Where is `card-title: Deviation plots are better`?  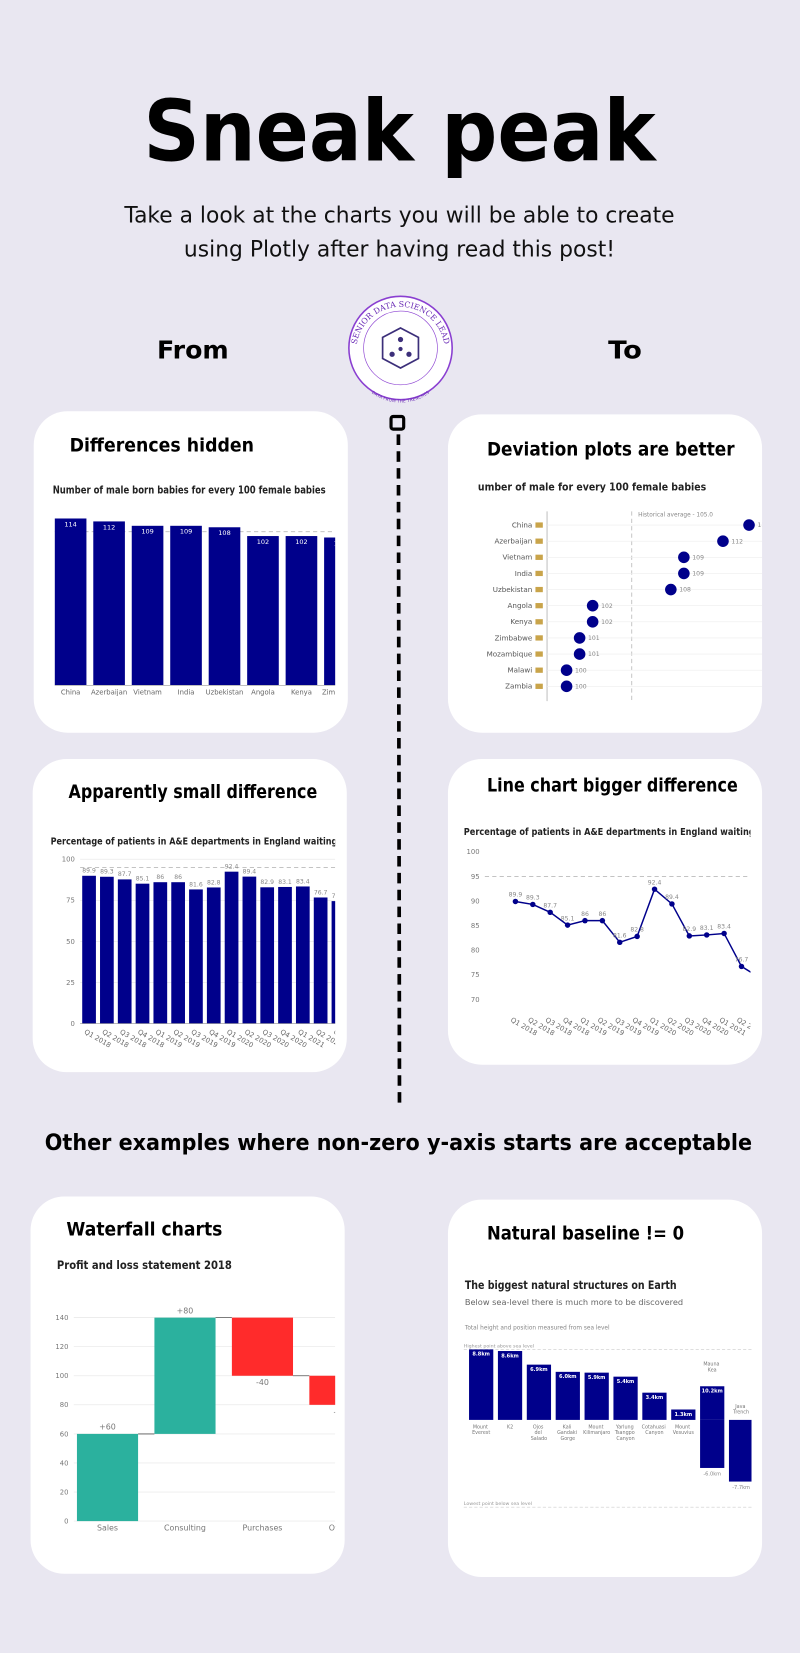
card-title: Deviation plots are better is located at coordinates (611, 449).